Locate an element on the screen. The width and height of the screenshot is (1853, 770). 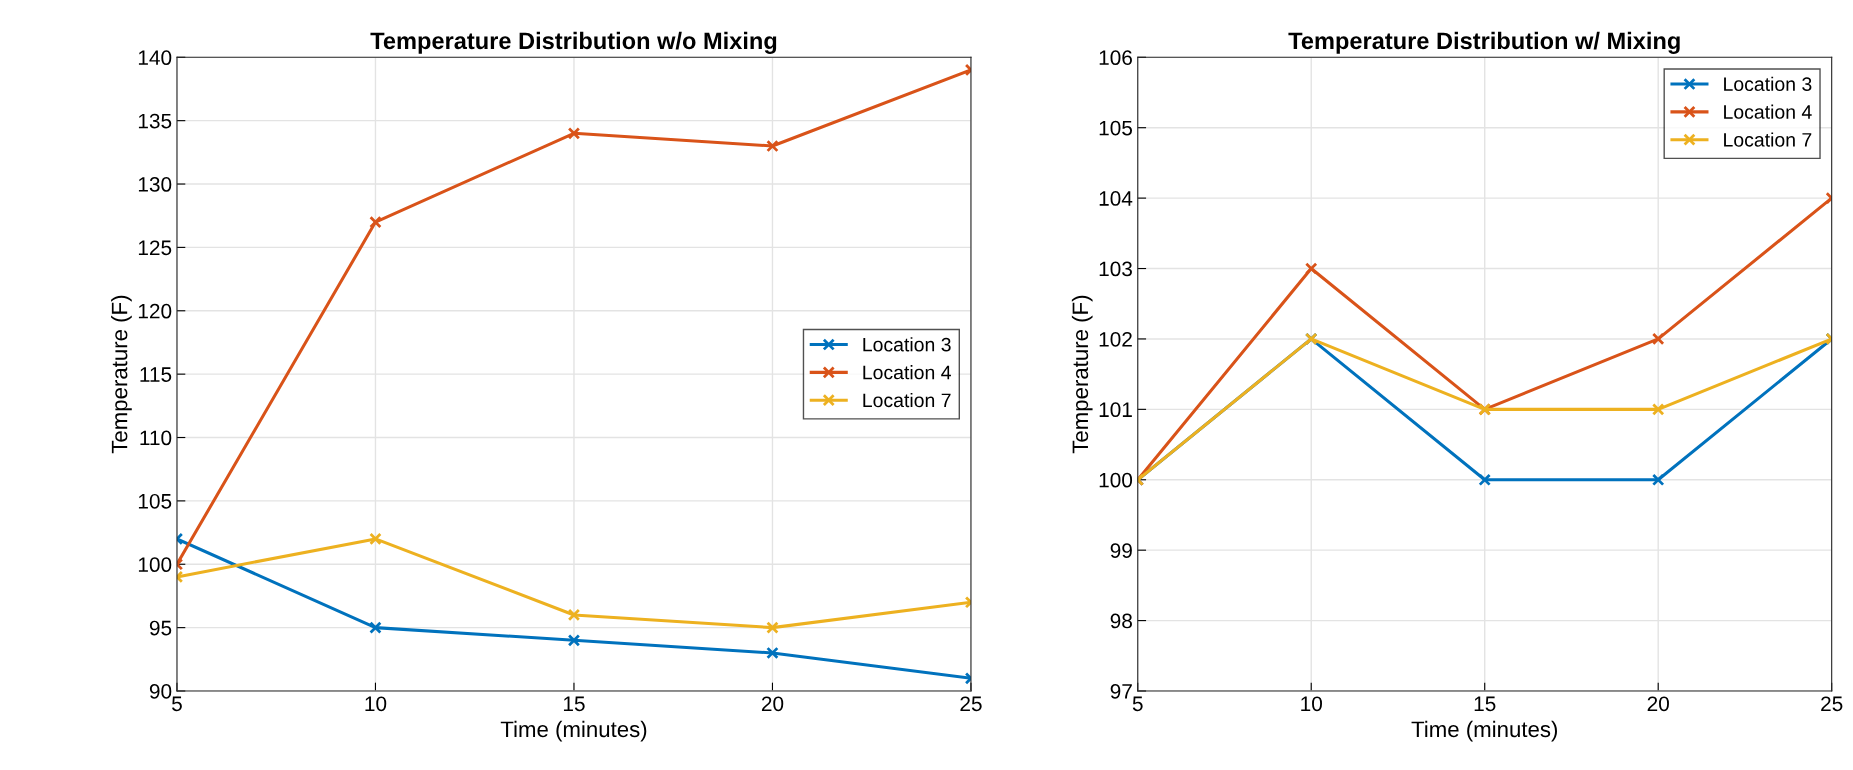
y-tick-label: 99 is located at coordinates (1121, 550).